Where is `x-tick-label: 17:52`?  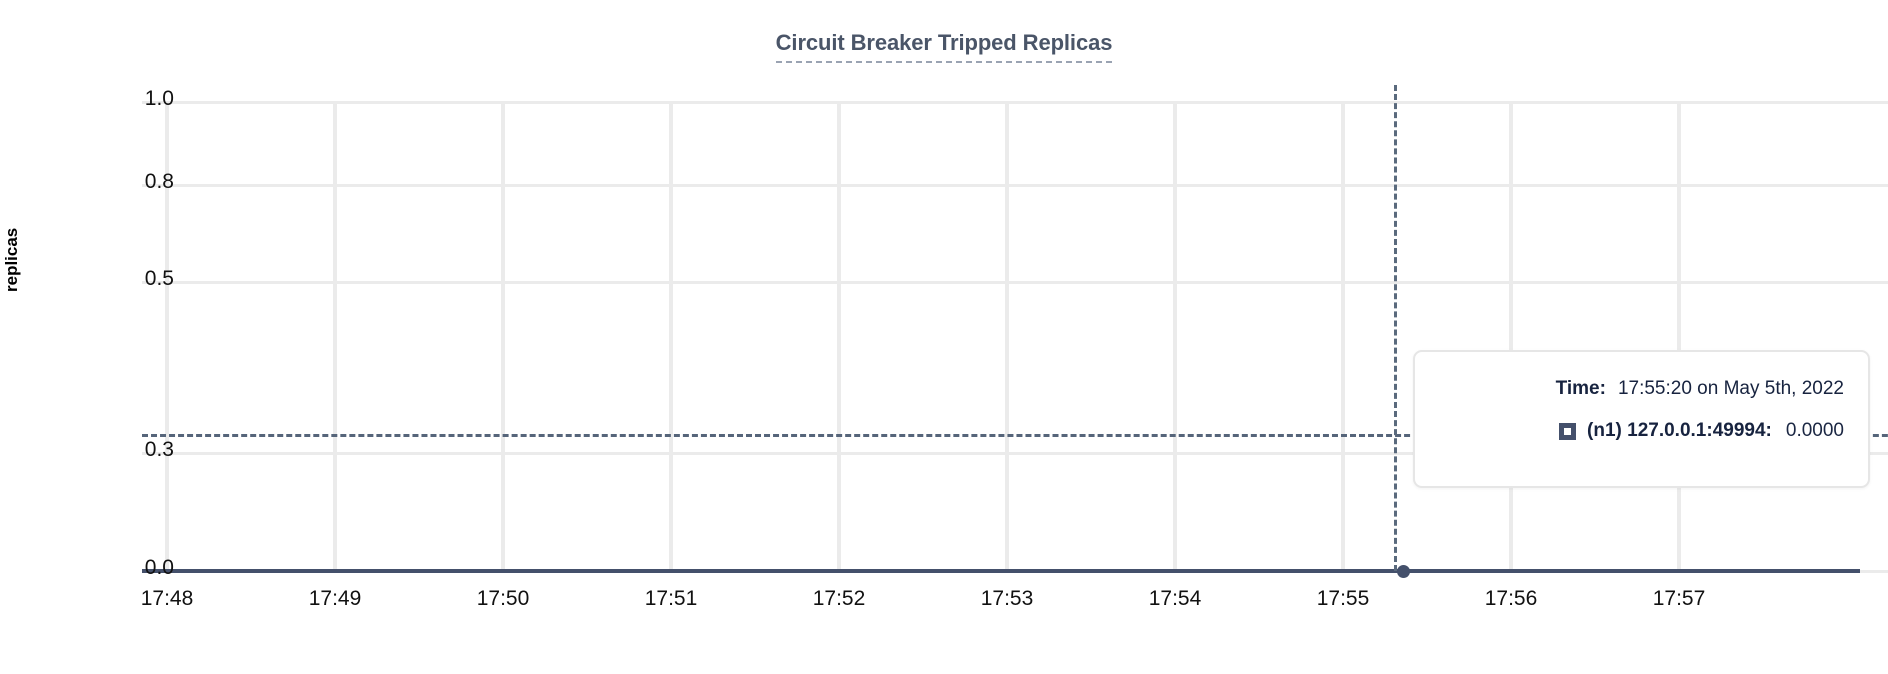
x-tick-label: 17:52 is located at coordinates (839, 598).